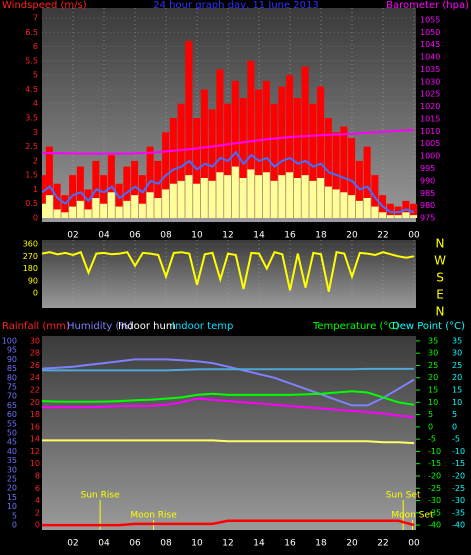 The width and height of the screenshot is (471, 555). Describe the element at coordinates (434, 512) in the screenshot. I see `y2-tick-label: -35` at that location.